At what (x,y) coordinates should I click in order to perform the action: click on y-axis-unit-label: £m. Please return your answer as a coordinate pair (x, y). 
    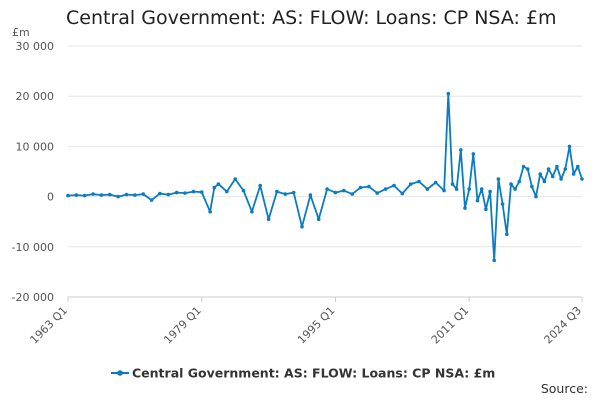
    Looking at the image, I should click on (21, 32).